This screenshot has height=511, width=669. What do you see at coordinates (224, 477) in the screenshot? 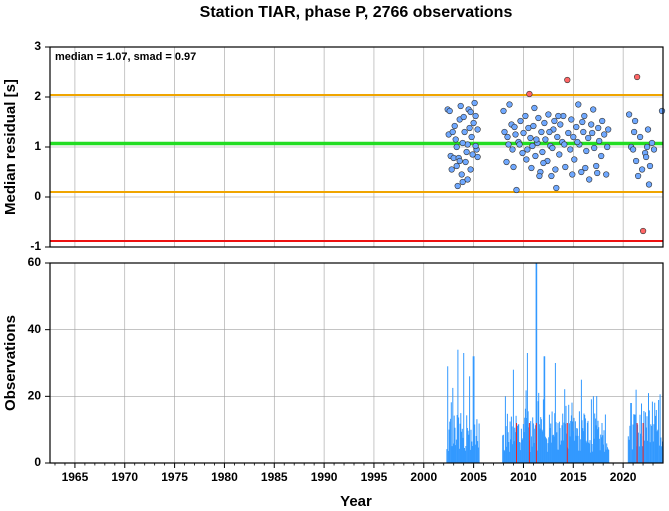
I see `x-tick-label-1980: 1980` at bounding box center [224, 477].